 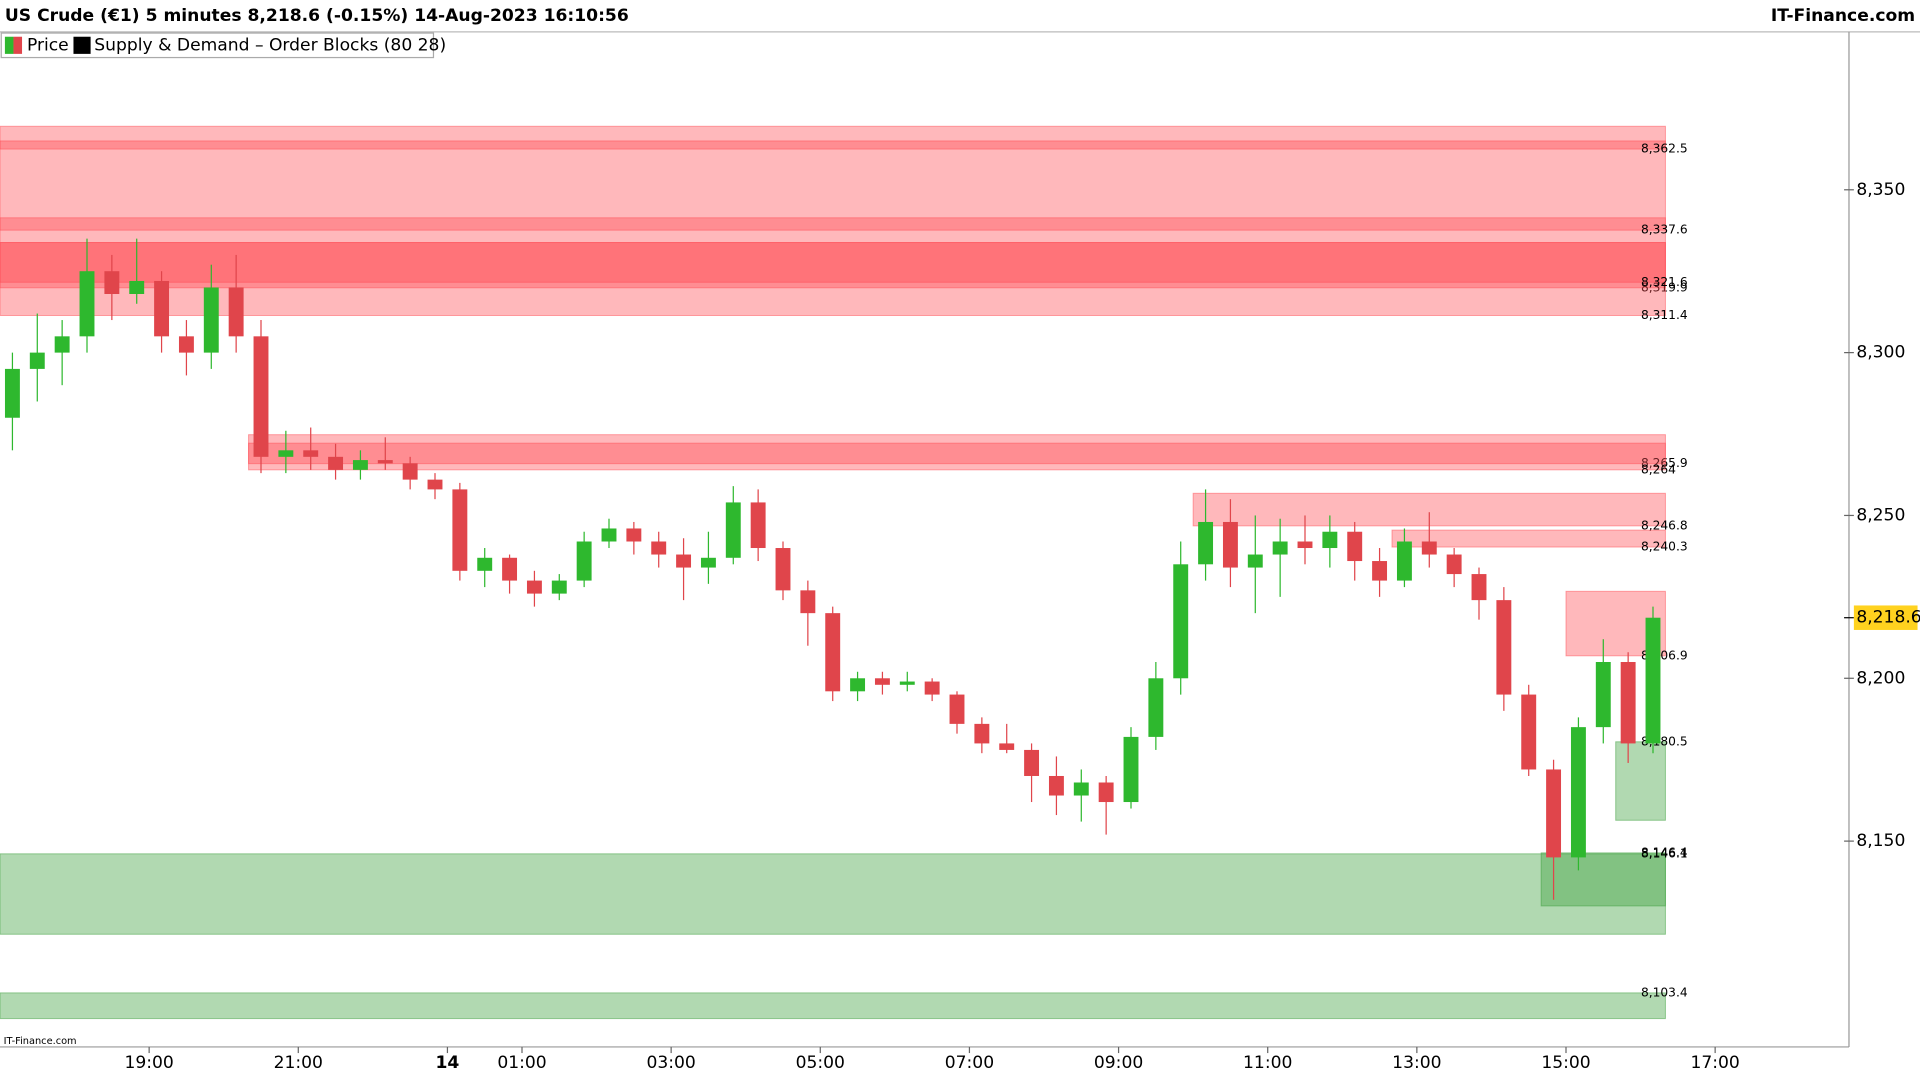 I want to click on last-price-tag, so click(x=1885, y=617).